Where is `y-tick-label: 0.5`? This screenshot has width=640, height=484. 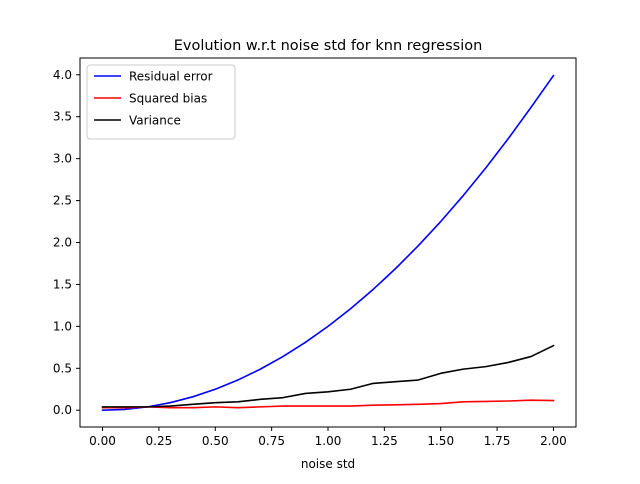
y-tick-label: 0.5 is located at coordinates (62, 368).